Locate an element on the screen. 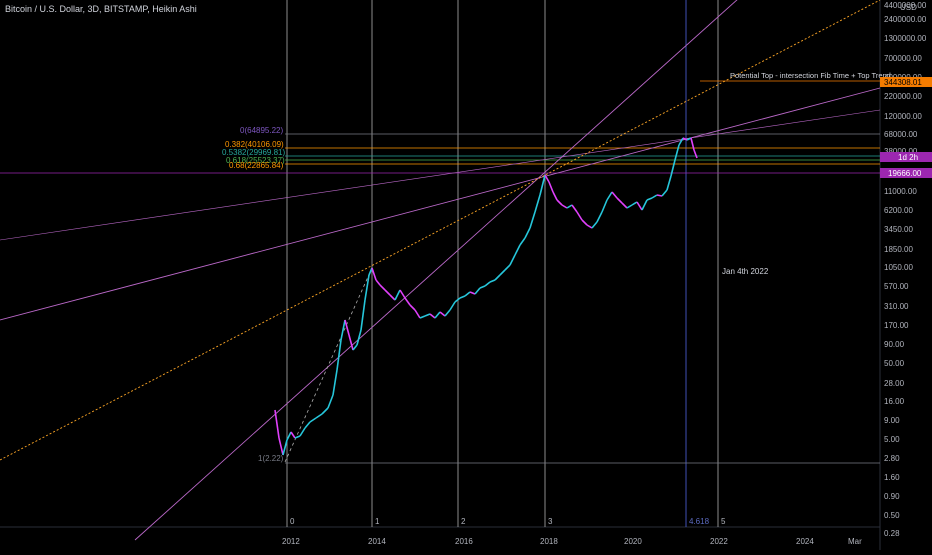 This screenshot has width=932, height=555. price-tick-label: 9.00 is located at coordinates (892, 420).